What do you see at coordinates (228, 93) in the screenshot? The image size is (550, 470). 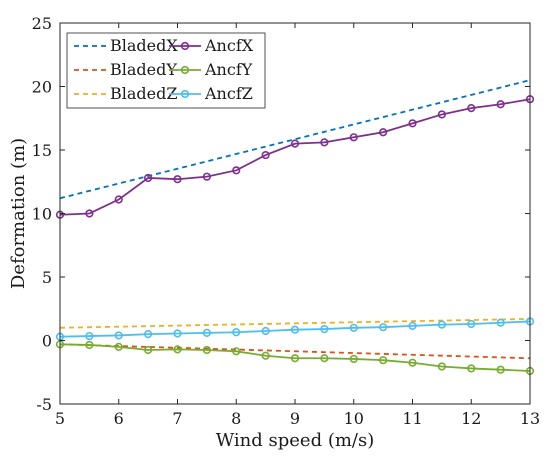 I see `legend-label: AncfZ` at bounding box center [228, 93].